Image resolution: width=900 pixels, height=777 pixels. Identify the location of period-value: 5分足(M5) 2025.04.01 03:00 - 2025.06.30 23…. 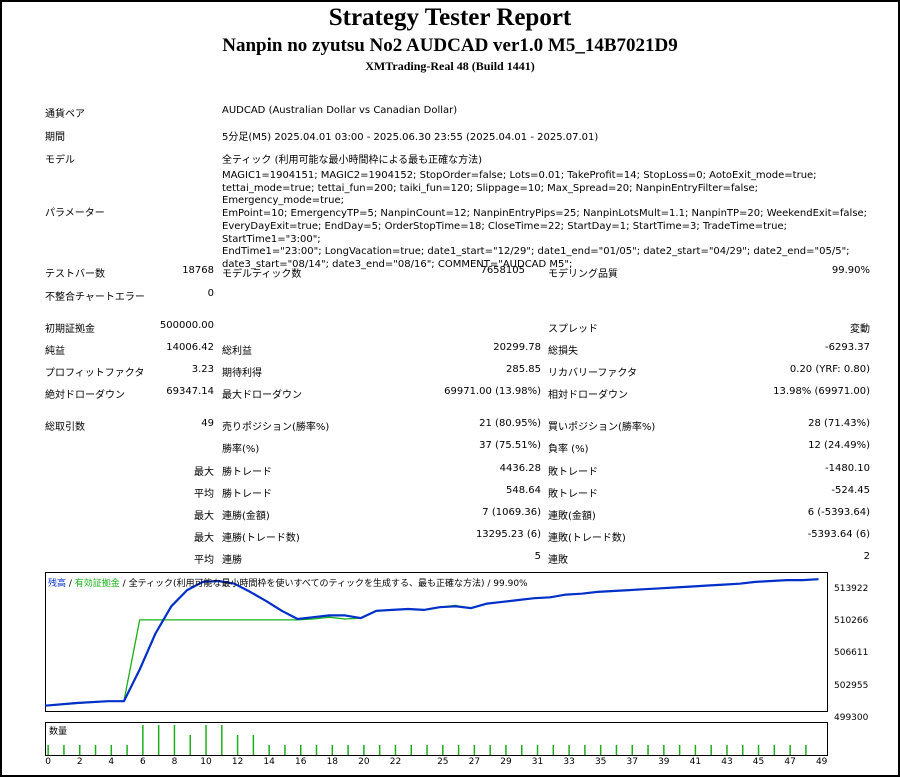
(410, 137).